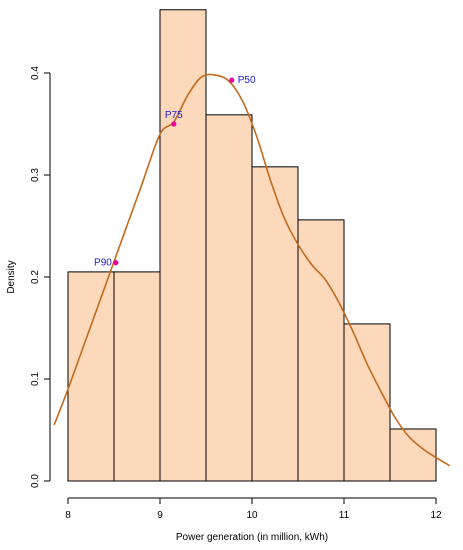  What do you see at coordinates (68, 515) in the screenshot?
I see `x-tick-label-8: 8` at bounding box center [68, 515].